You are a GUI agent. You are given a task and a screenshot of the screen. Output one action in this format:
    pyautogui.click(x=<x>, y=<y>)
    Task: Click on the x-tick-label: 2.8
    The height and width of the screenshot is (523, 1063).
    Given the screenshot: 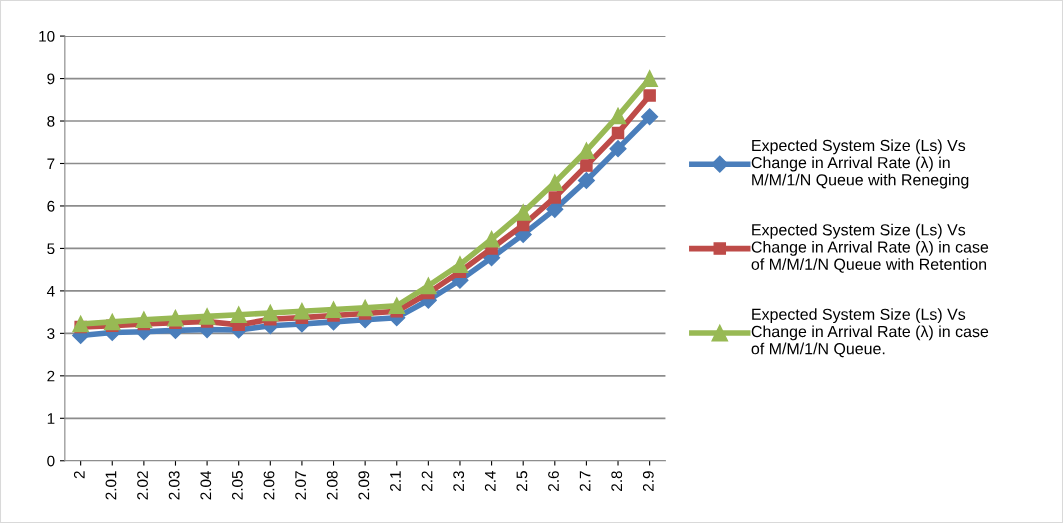 What is the action you would take?
    pyautogui.click(x=617, y=481)
    